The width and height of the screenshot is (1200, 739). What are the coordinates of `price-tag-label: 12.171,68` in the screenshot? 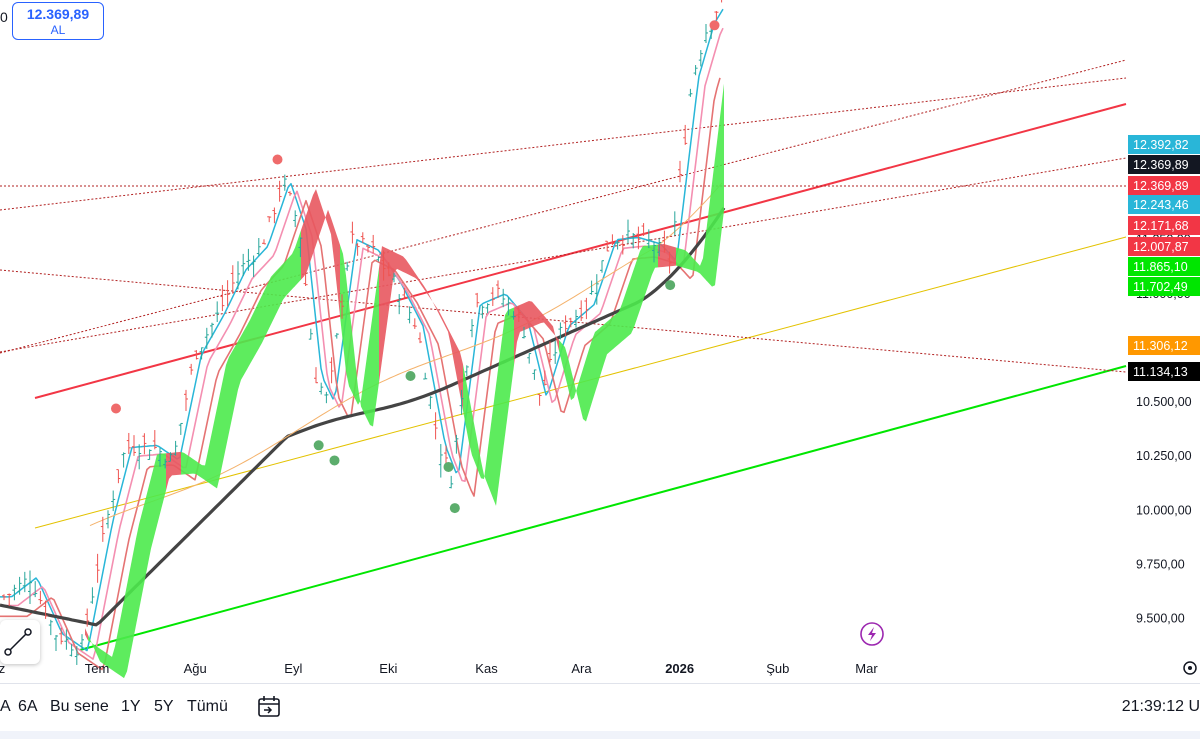 It's located at (1161, 226).